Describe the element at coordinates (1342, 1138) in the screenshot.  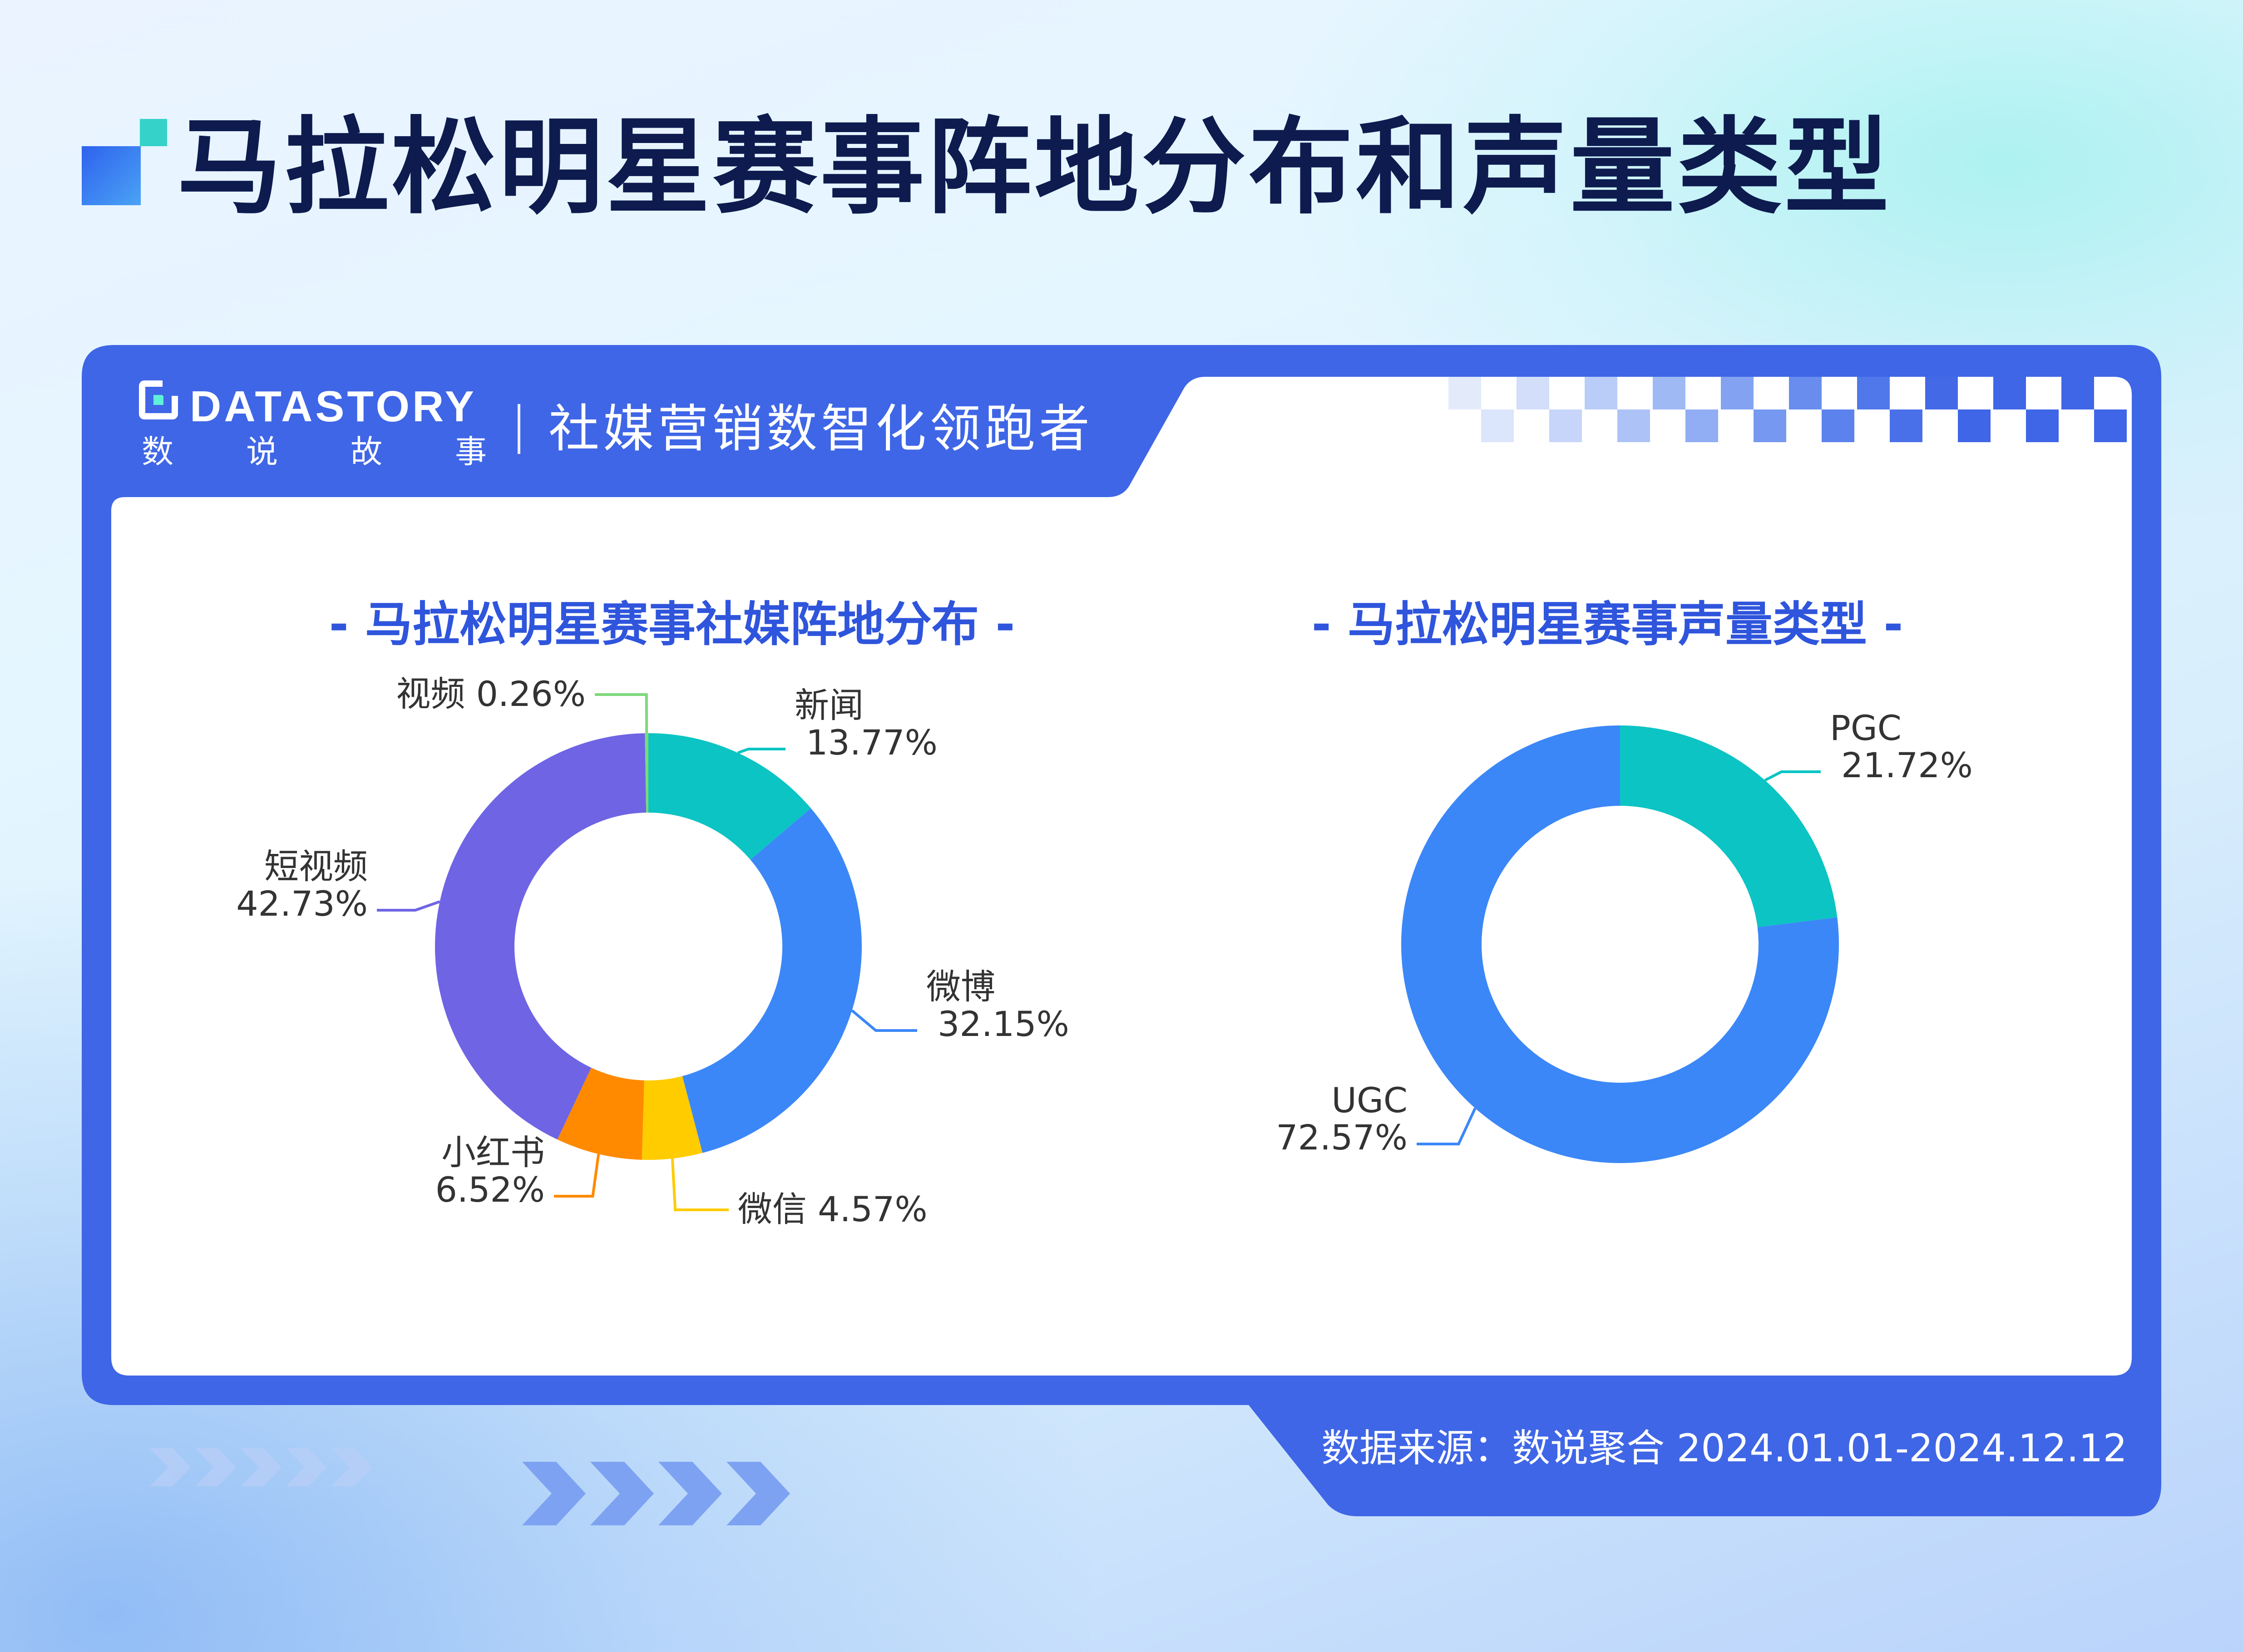
I see `slice-value-label: 72.57%` at that location.